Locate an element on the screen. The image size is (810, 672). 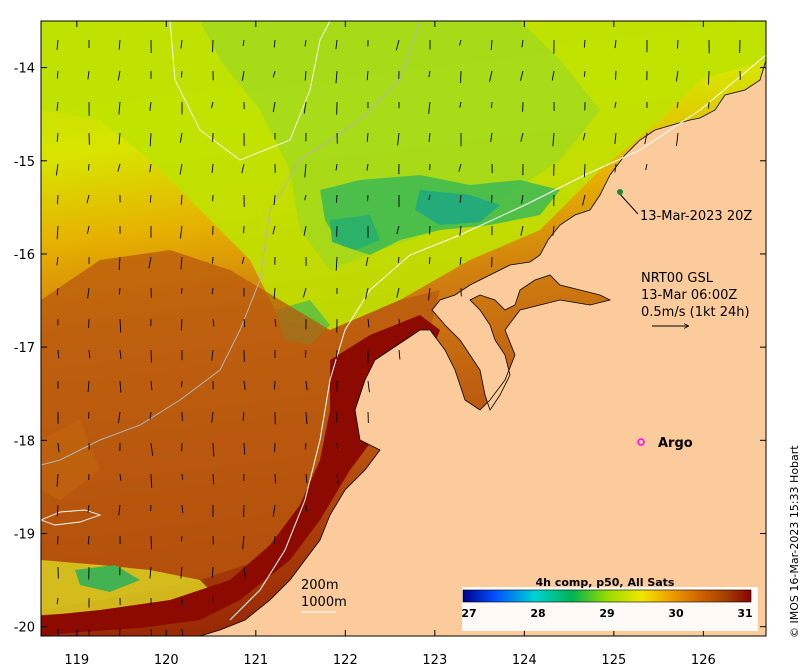
colorbar-tick-label: 31 is located at coordinates (744, 613).